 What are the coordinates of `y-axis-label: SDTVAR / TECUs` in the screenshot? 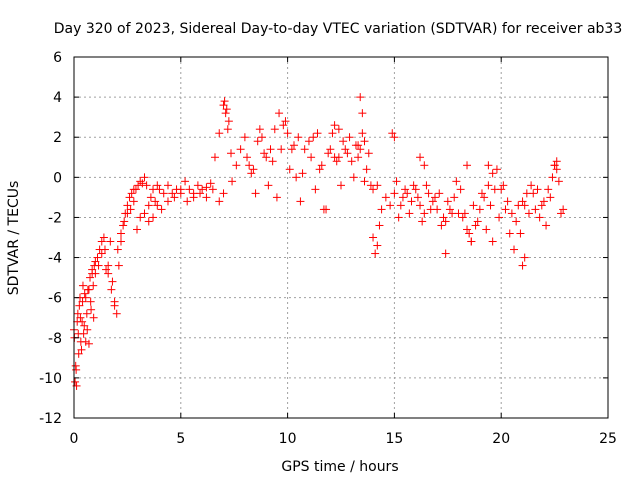 It's located at (14, 238).